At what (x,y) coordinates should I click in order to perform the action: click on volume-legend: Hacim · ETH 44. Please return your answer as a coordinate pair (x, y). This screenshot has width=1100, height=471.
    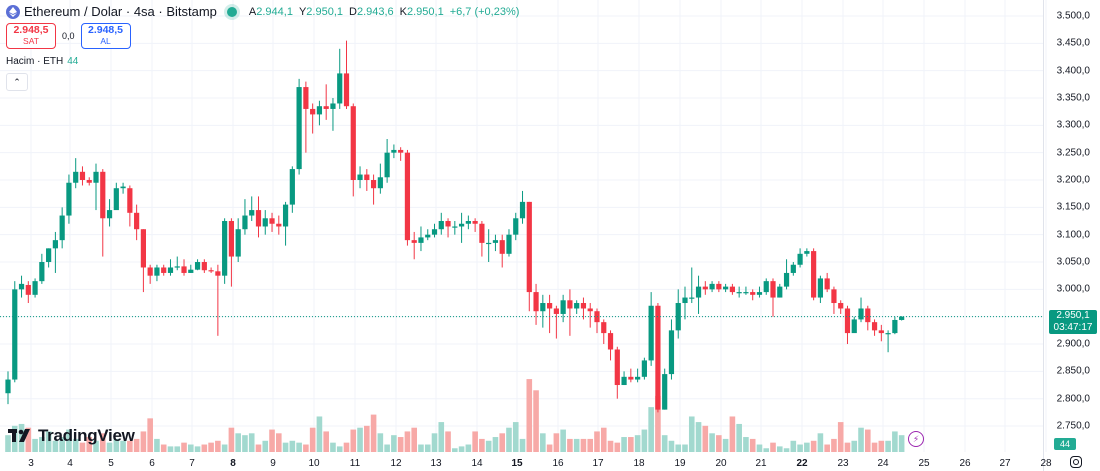
    Looking at the image, I should click on (42, 61).